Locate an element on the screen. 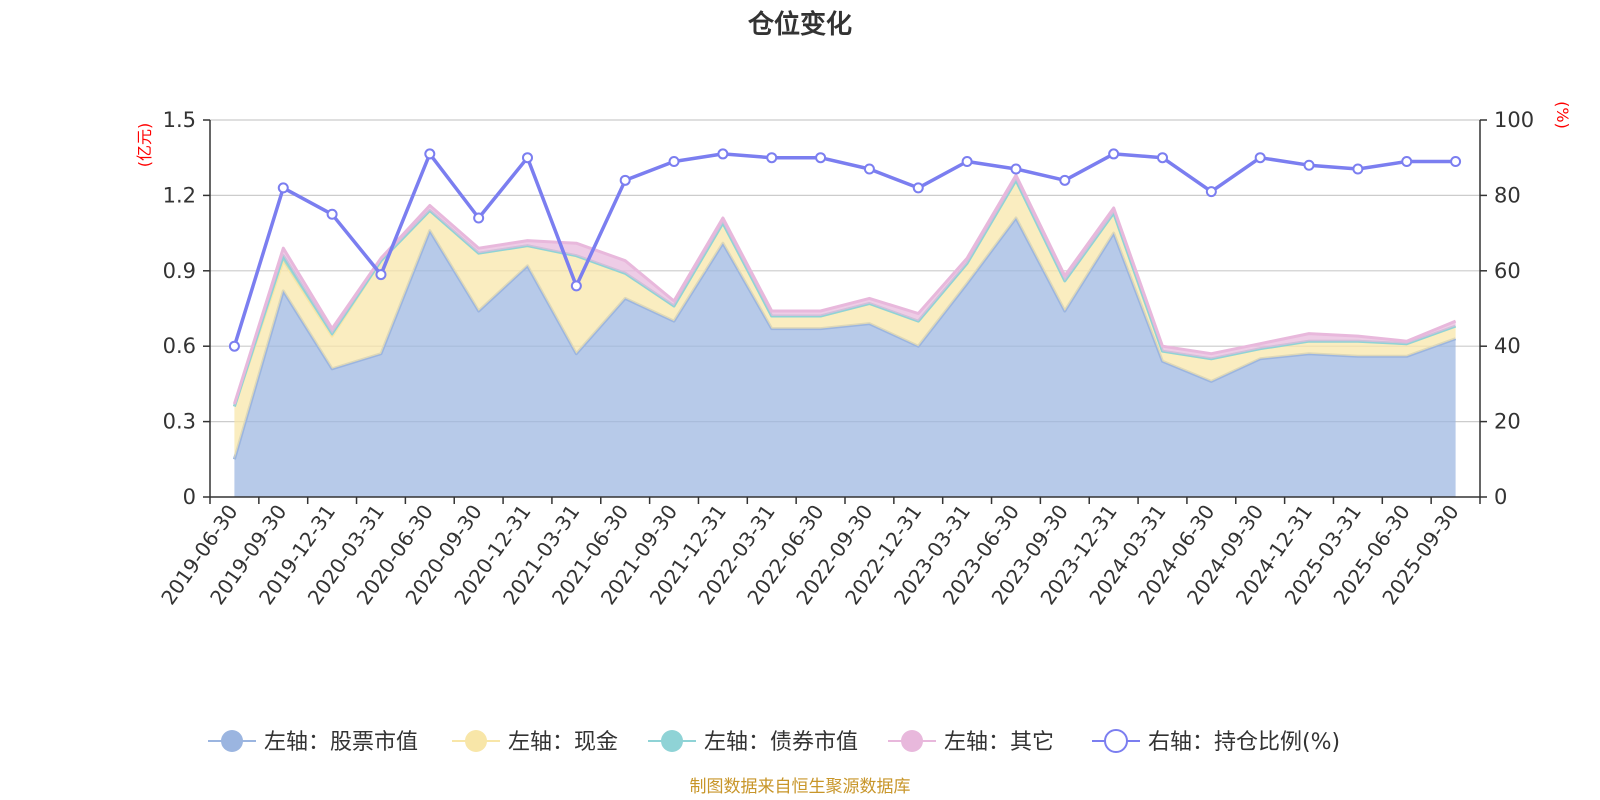 This screenshot has width=1600, height=800. right-axis-tick-label: 80 is located at coordinates (1507, 195).